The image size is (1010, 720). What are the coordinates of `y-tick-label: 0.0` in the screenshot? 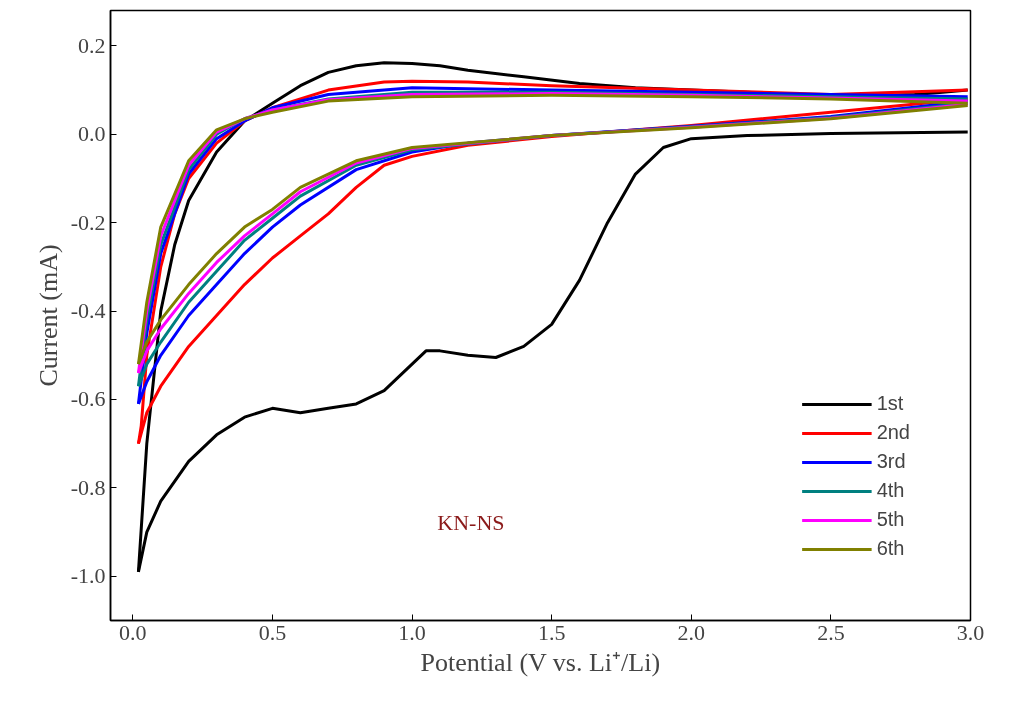 It's located at (92, 134).